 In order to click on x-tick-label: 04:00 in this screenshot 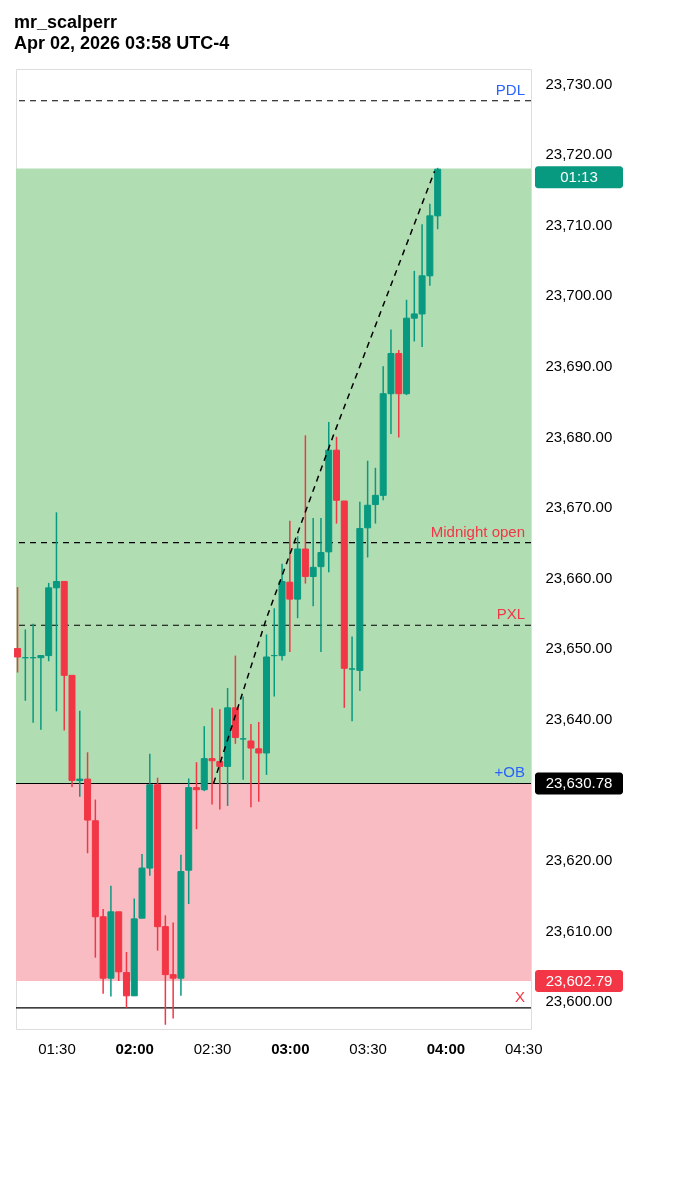, I will do `click(446, 1048)`.